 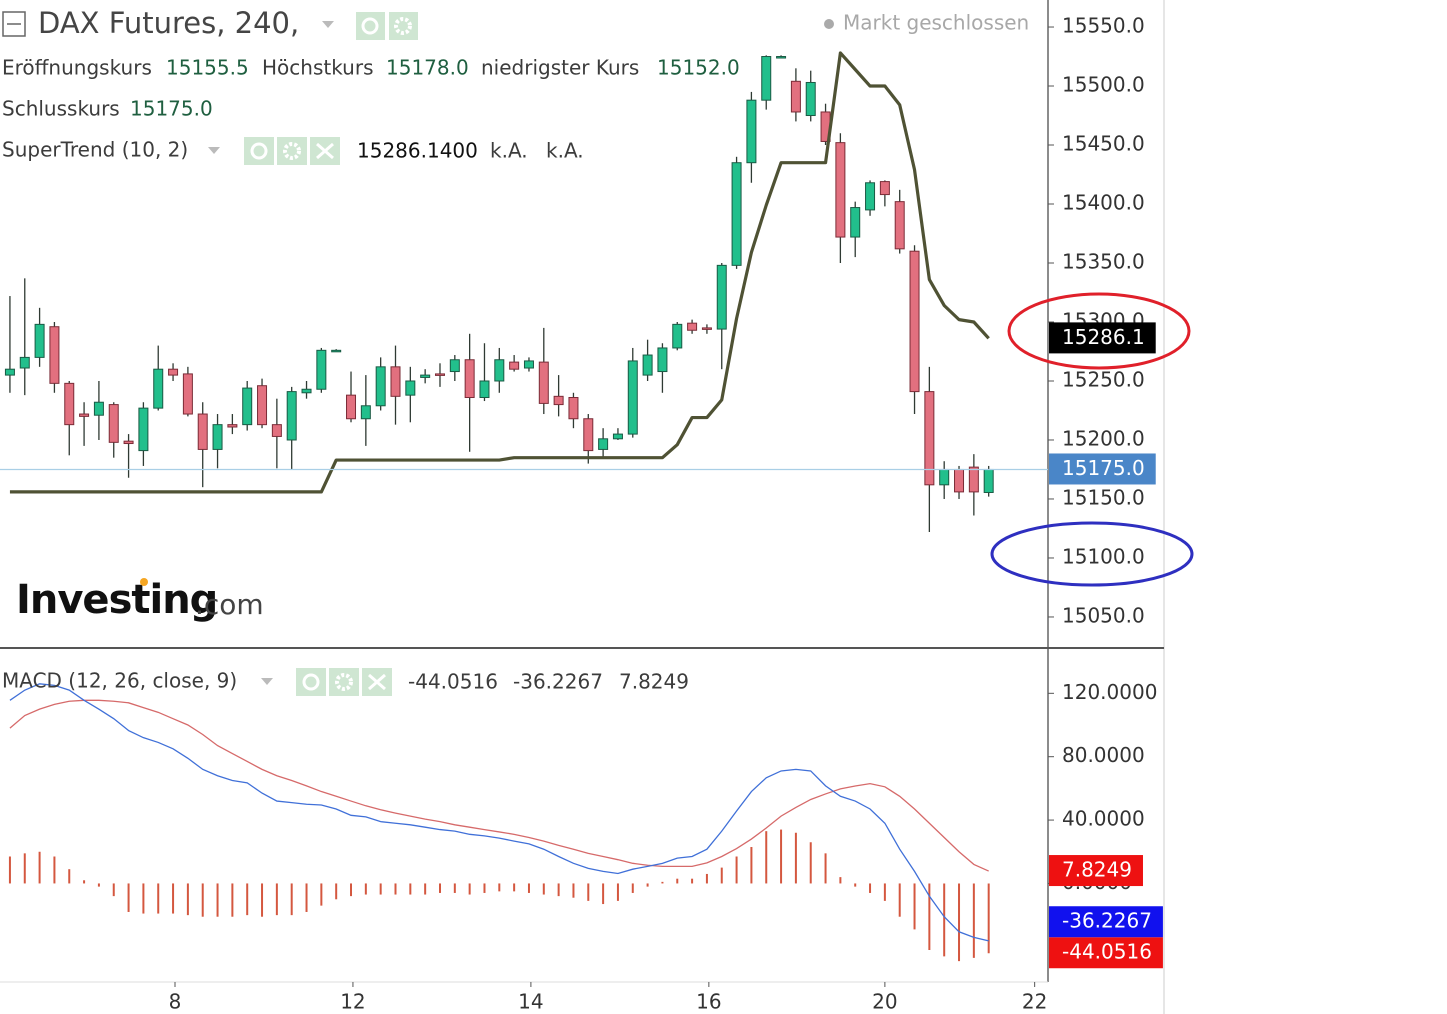 I want to click on legend-value: 15178.0, so click(x=427, y=68).